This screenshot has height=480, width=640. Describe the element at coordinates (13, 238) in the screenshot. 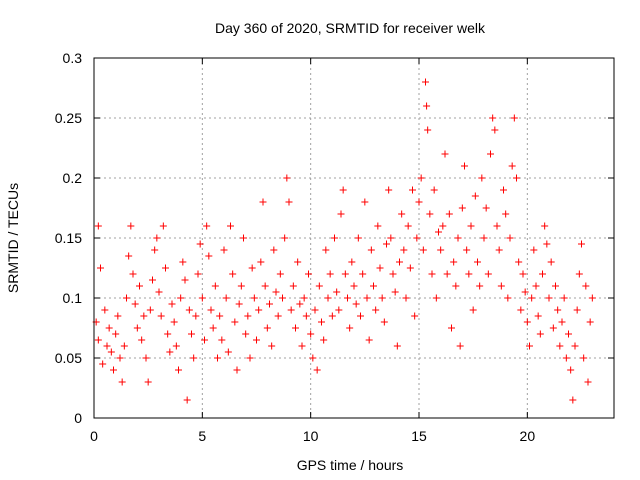

I see `y-axis-title: SRMTID / TECUs` at that location.